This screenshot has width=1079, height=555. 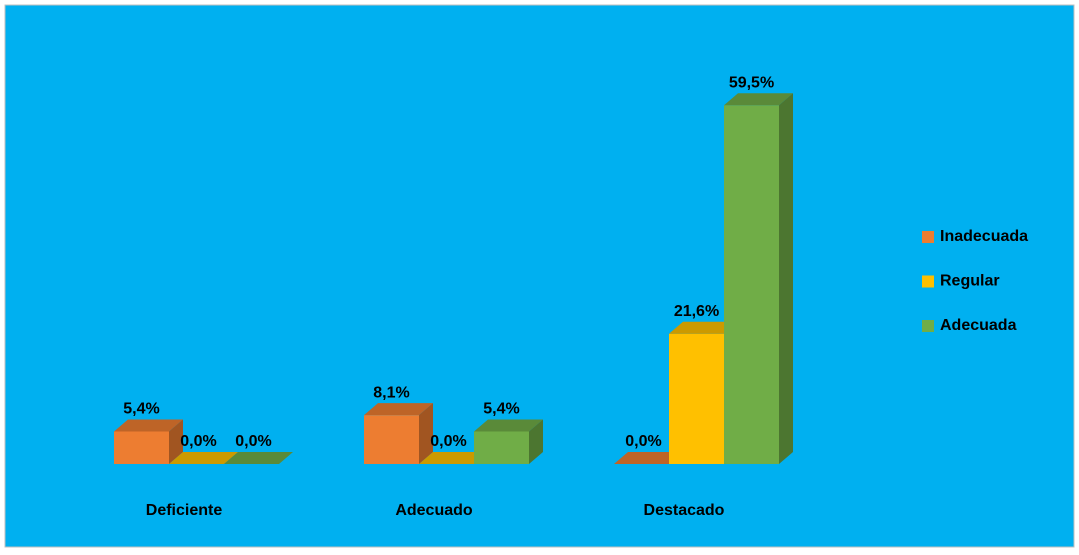 What do you see at coordinates (184, 510) in the screenshot?
I see `x-tick-label: Deficiente` at bounding box center [184, 510].